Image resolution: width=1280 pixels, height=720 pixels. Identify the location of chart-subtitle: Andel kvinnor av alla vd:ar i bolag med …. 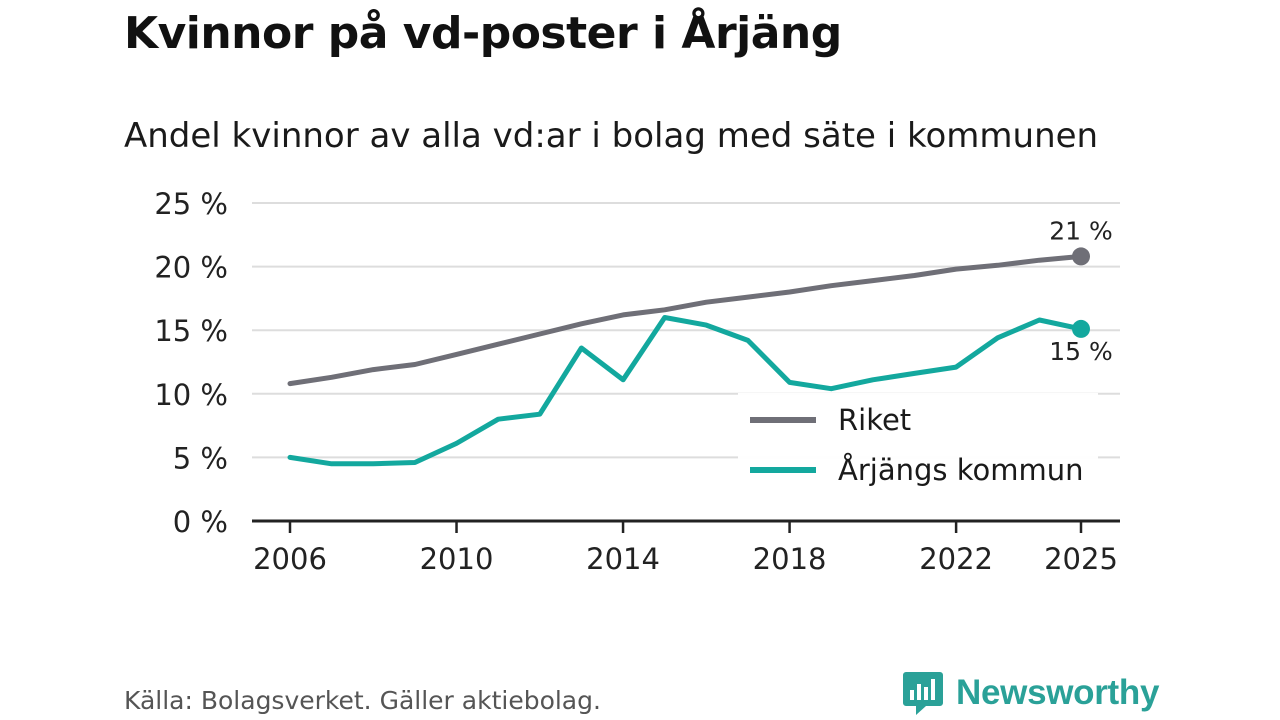
(611, 136).